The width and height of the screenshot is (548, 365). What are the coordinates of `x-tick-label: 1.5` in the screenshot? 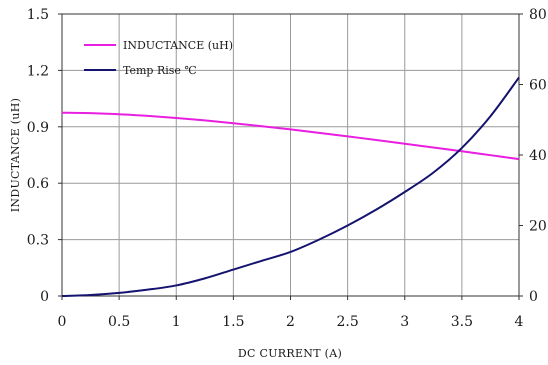 It's located at (233, 322).